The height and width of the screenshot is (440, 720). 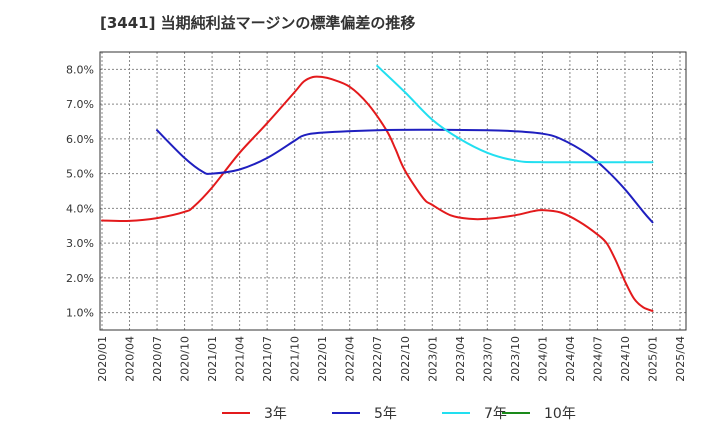 I want to click on x-tick-label: 2020/04, so click(x=130, y=359).